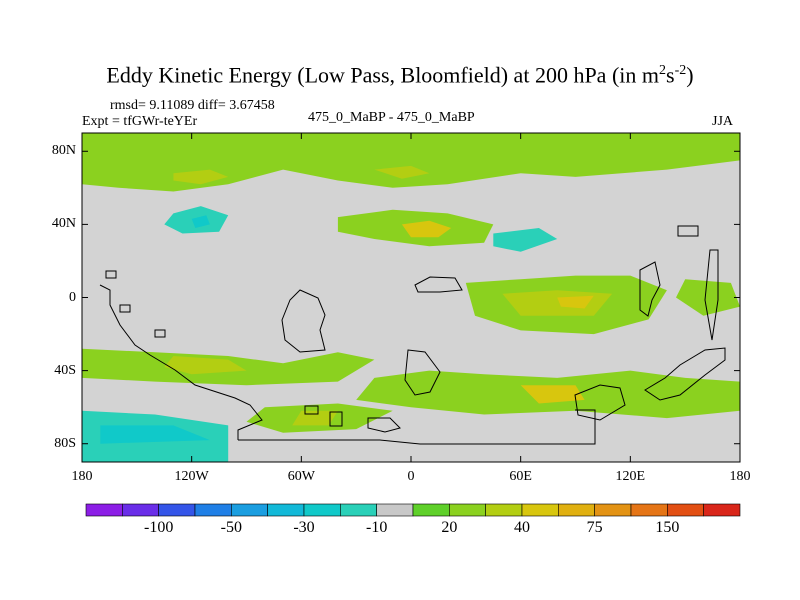 The width and height of the screenshot is (800, 600). I want to click on region-arctic-core, so click(201, 177).